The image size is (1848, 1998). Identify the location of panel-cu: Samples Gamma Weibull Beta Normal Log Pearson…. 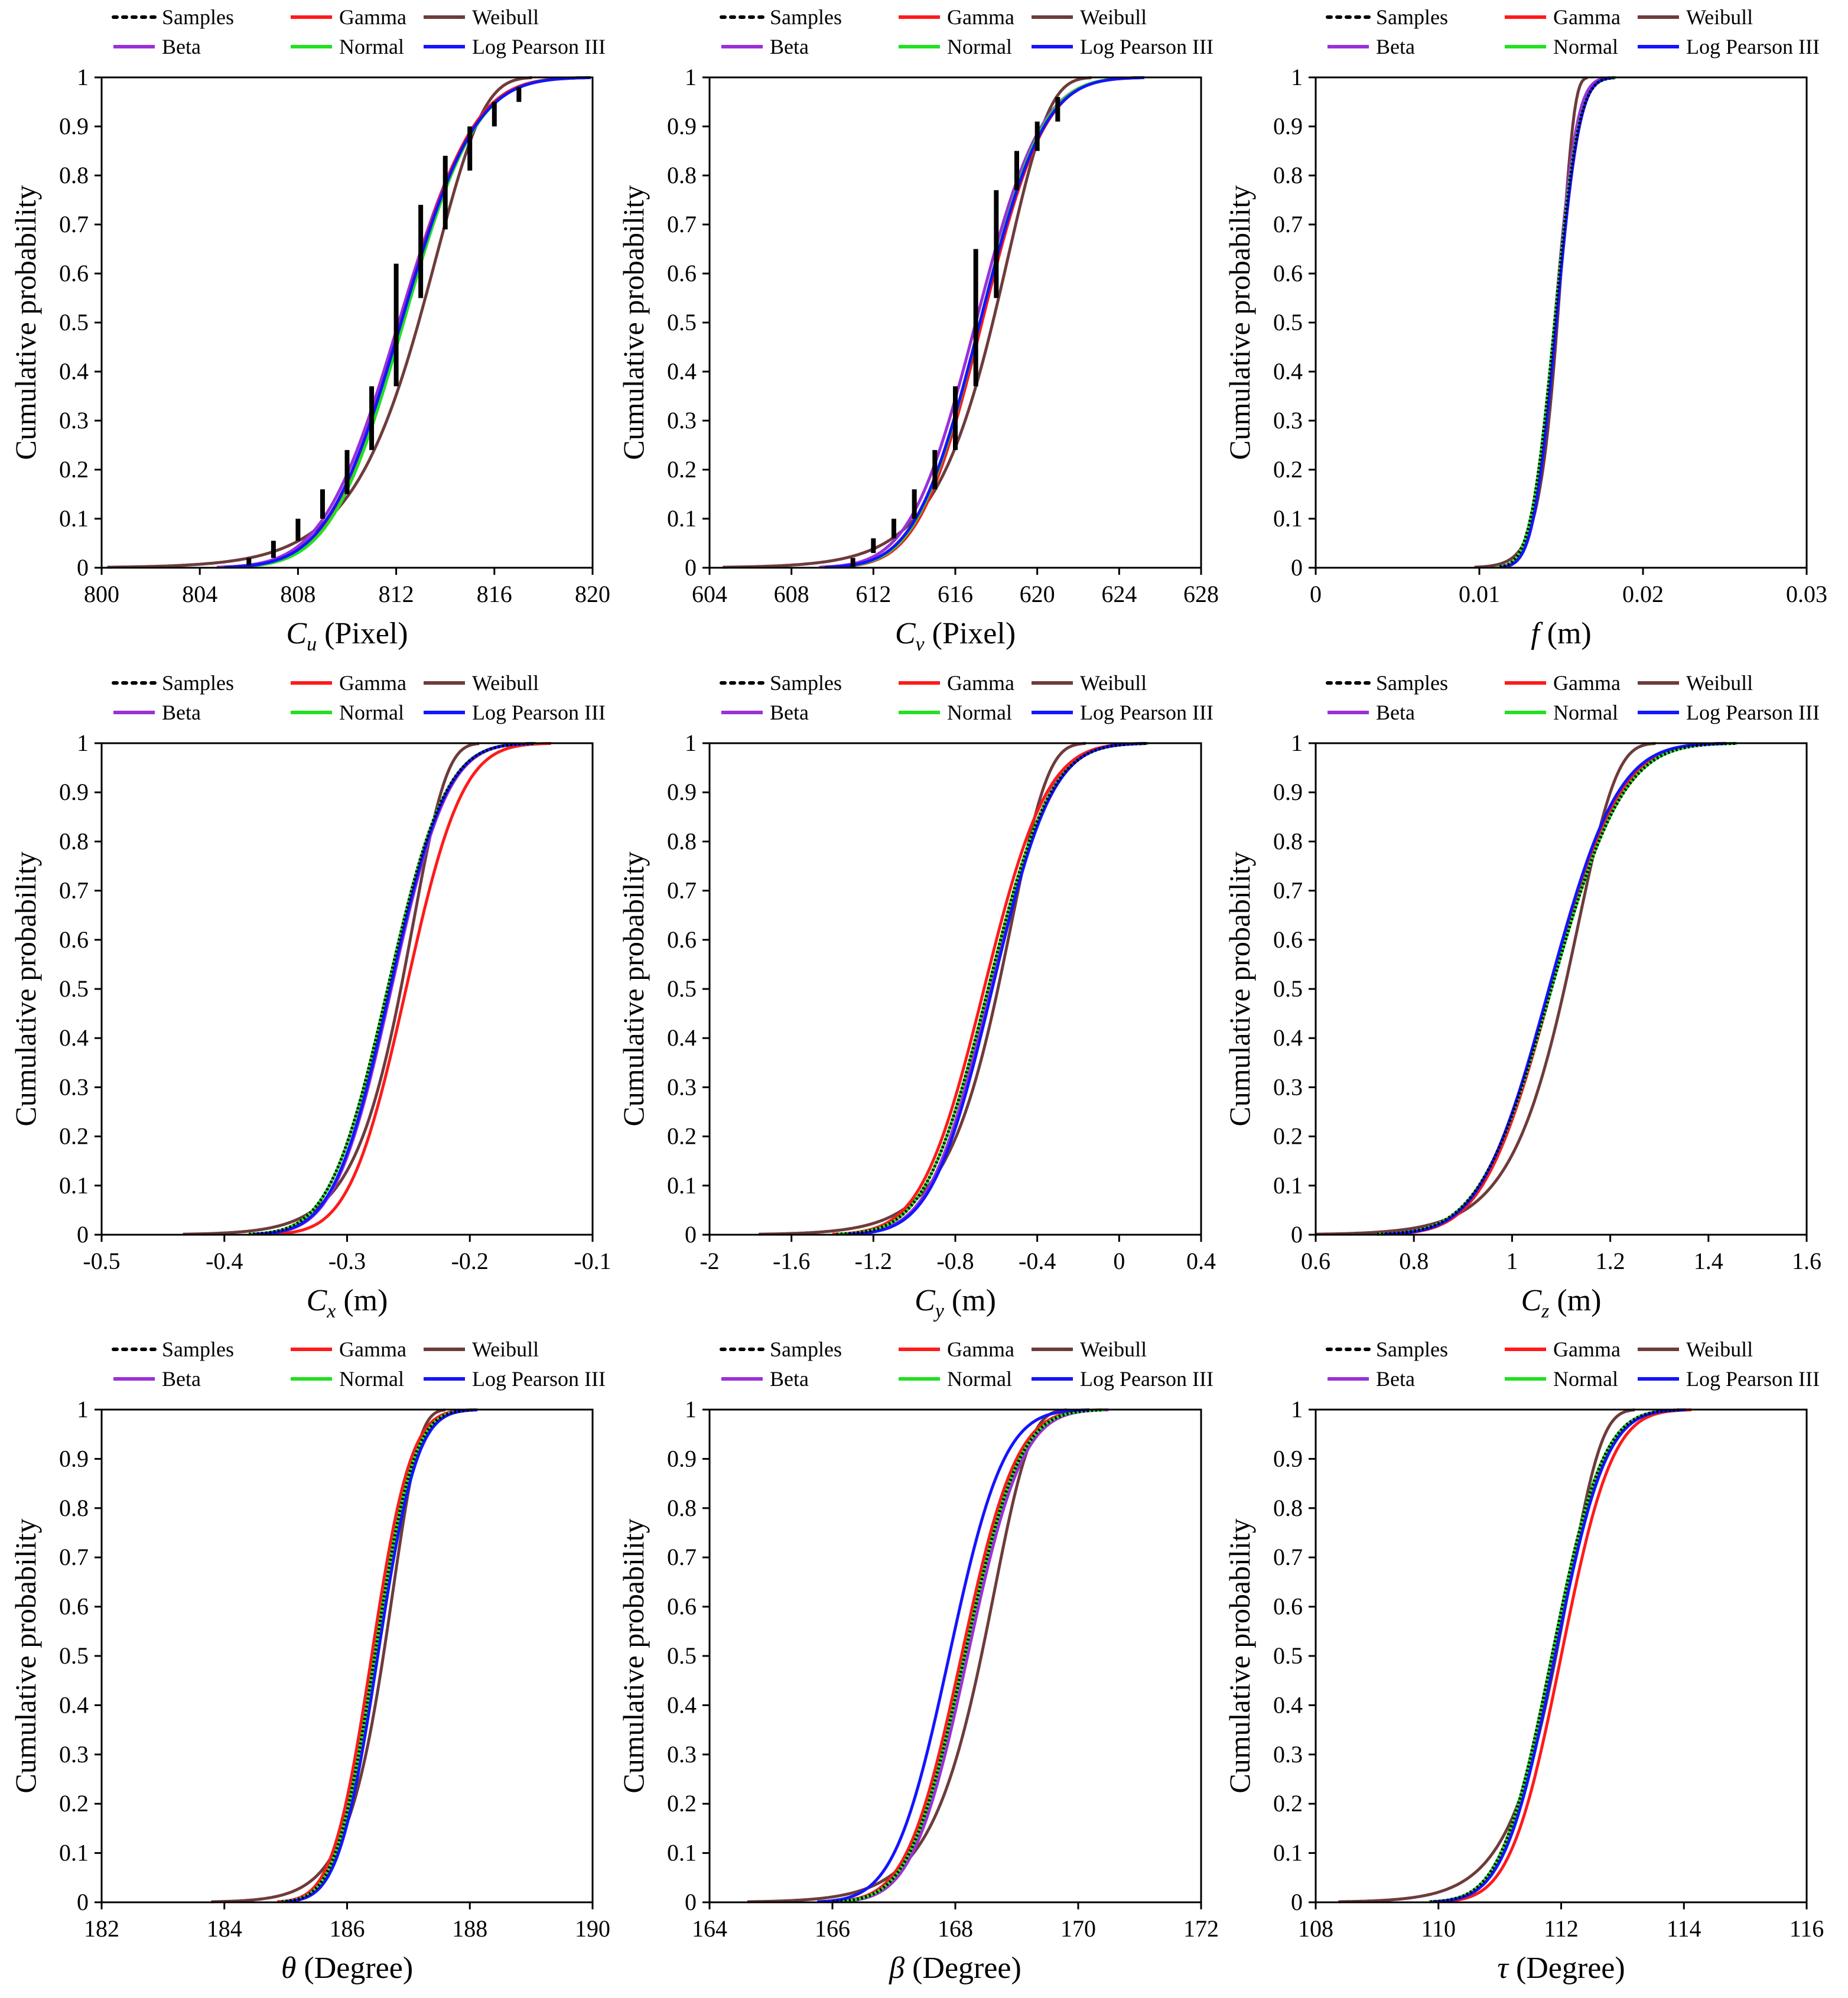
(309, 330).